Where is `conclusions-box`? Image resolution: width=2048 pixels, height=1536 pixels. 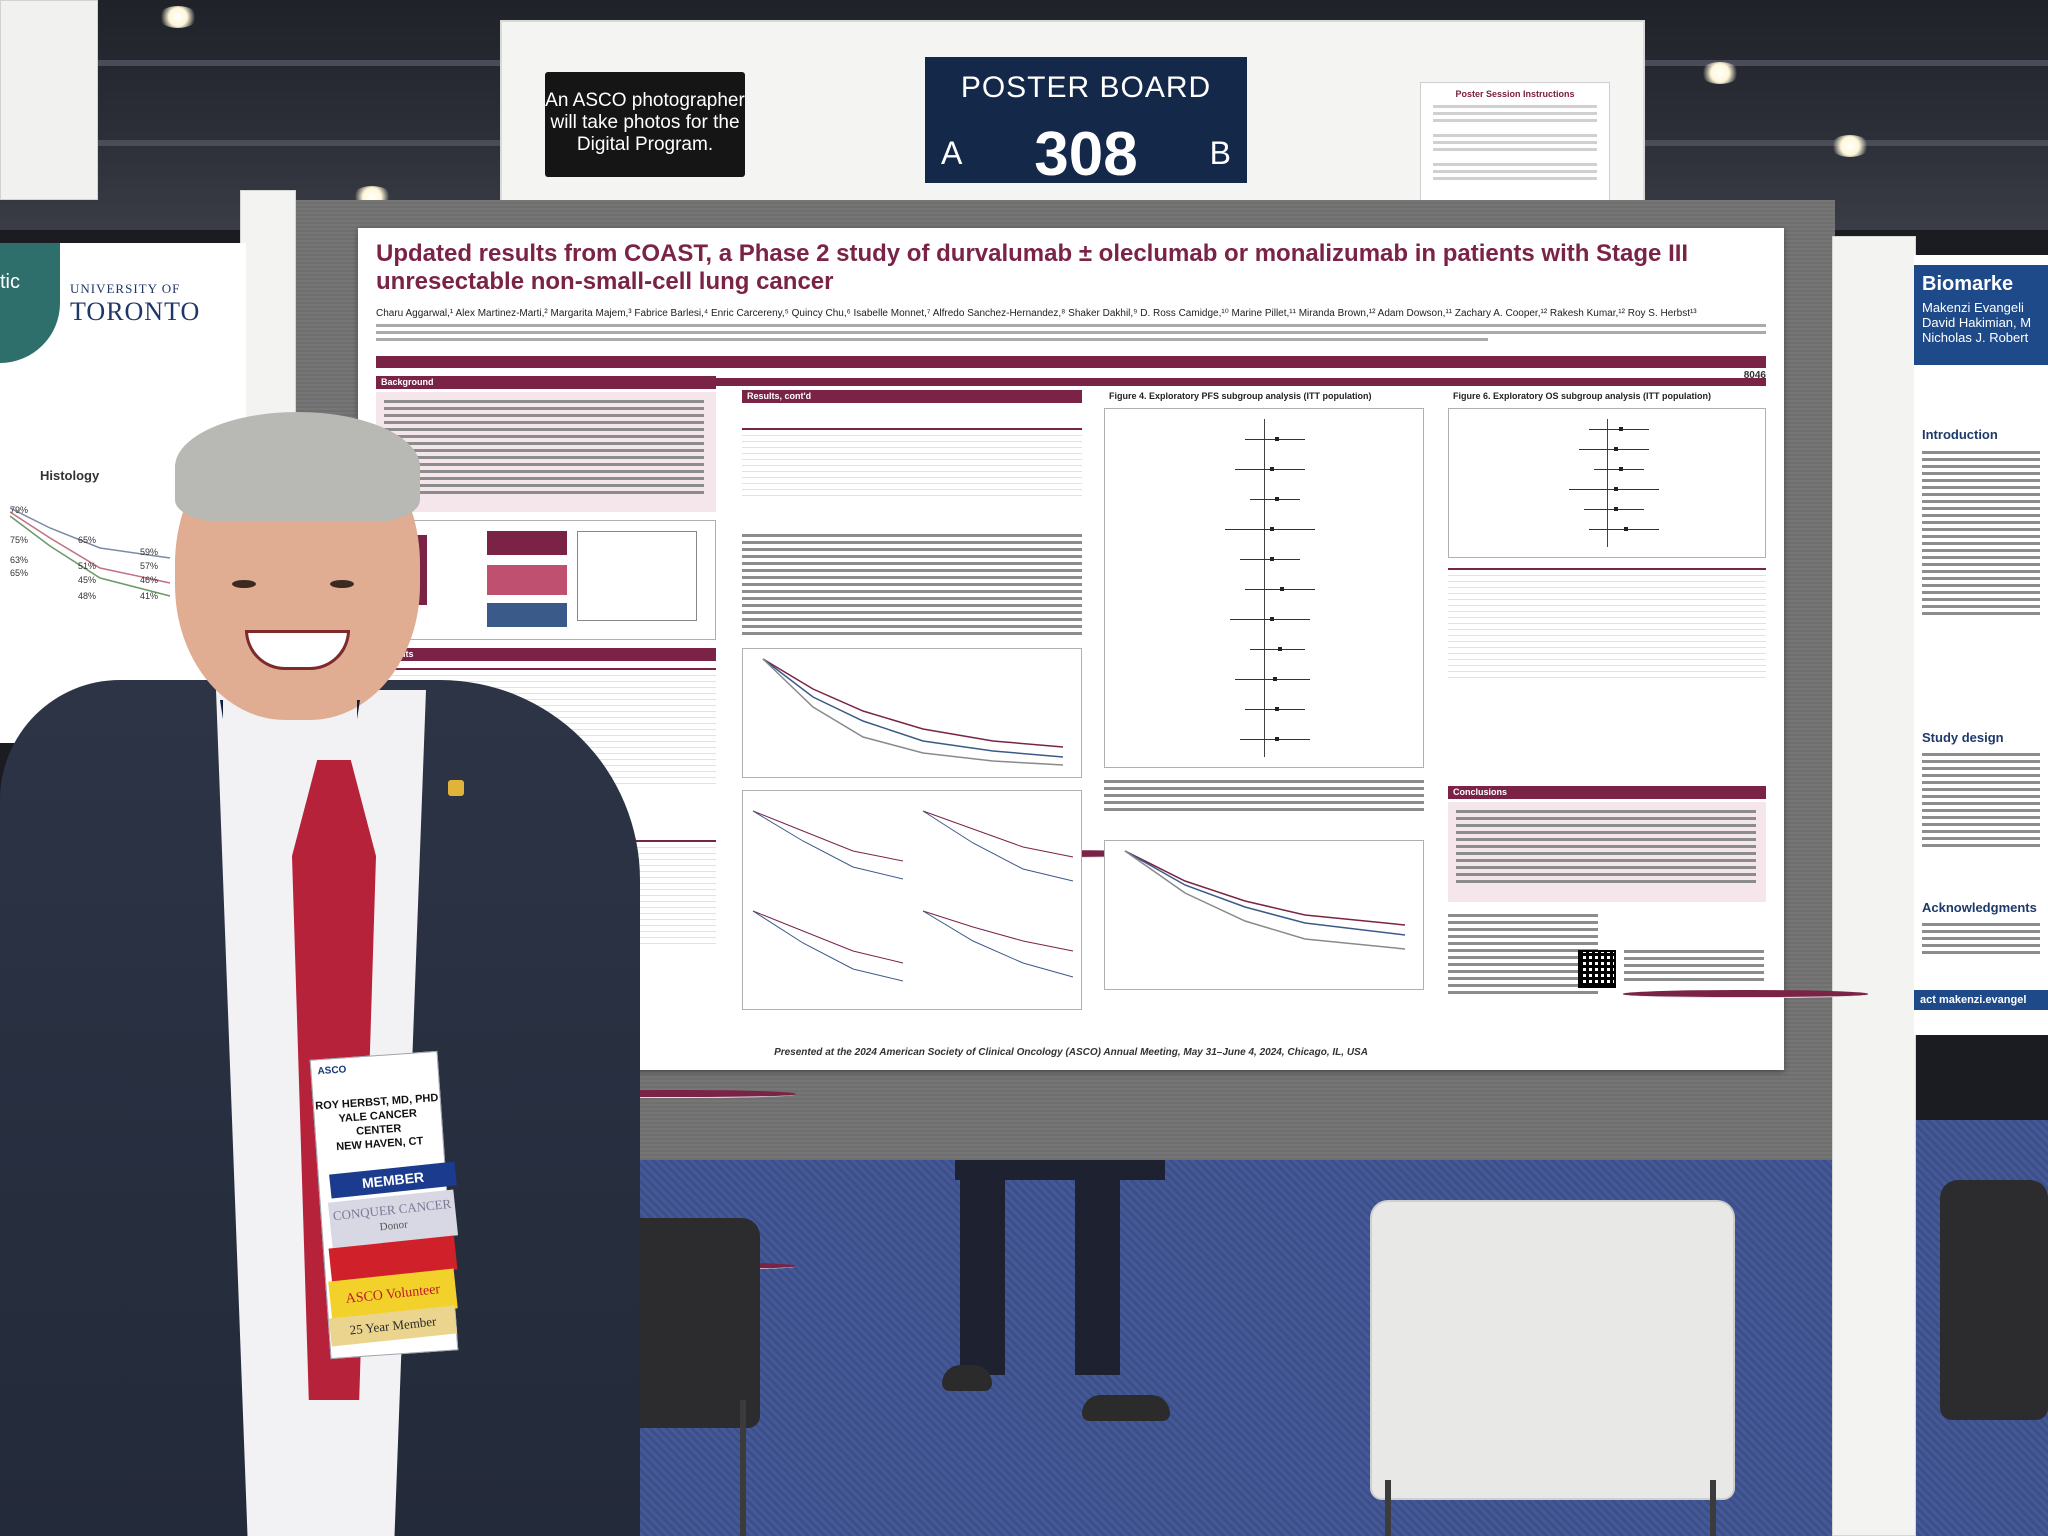
conclusions-box is located at coordinates (1607, 852).